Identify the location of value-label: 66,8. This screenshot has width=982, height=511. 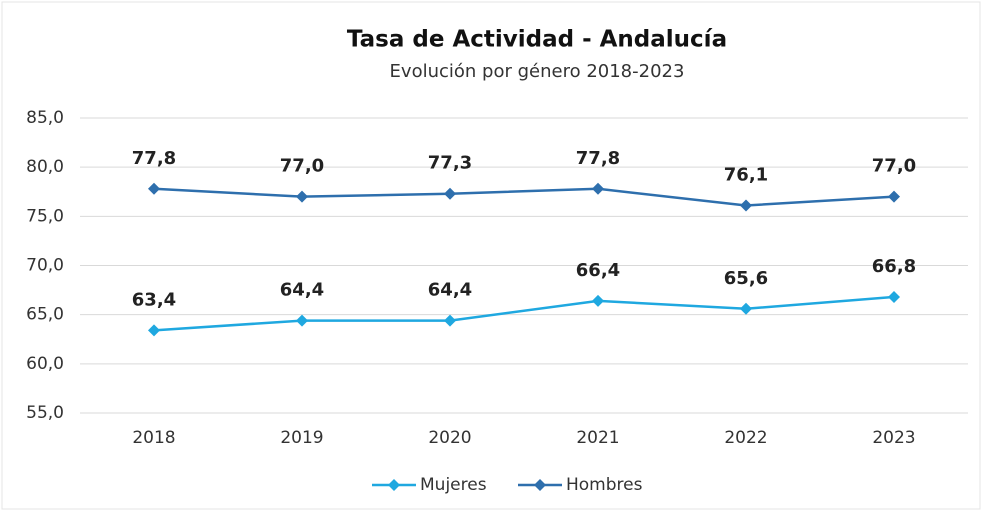
(894, 266).